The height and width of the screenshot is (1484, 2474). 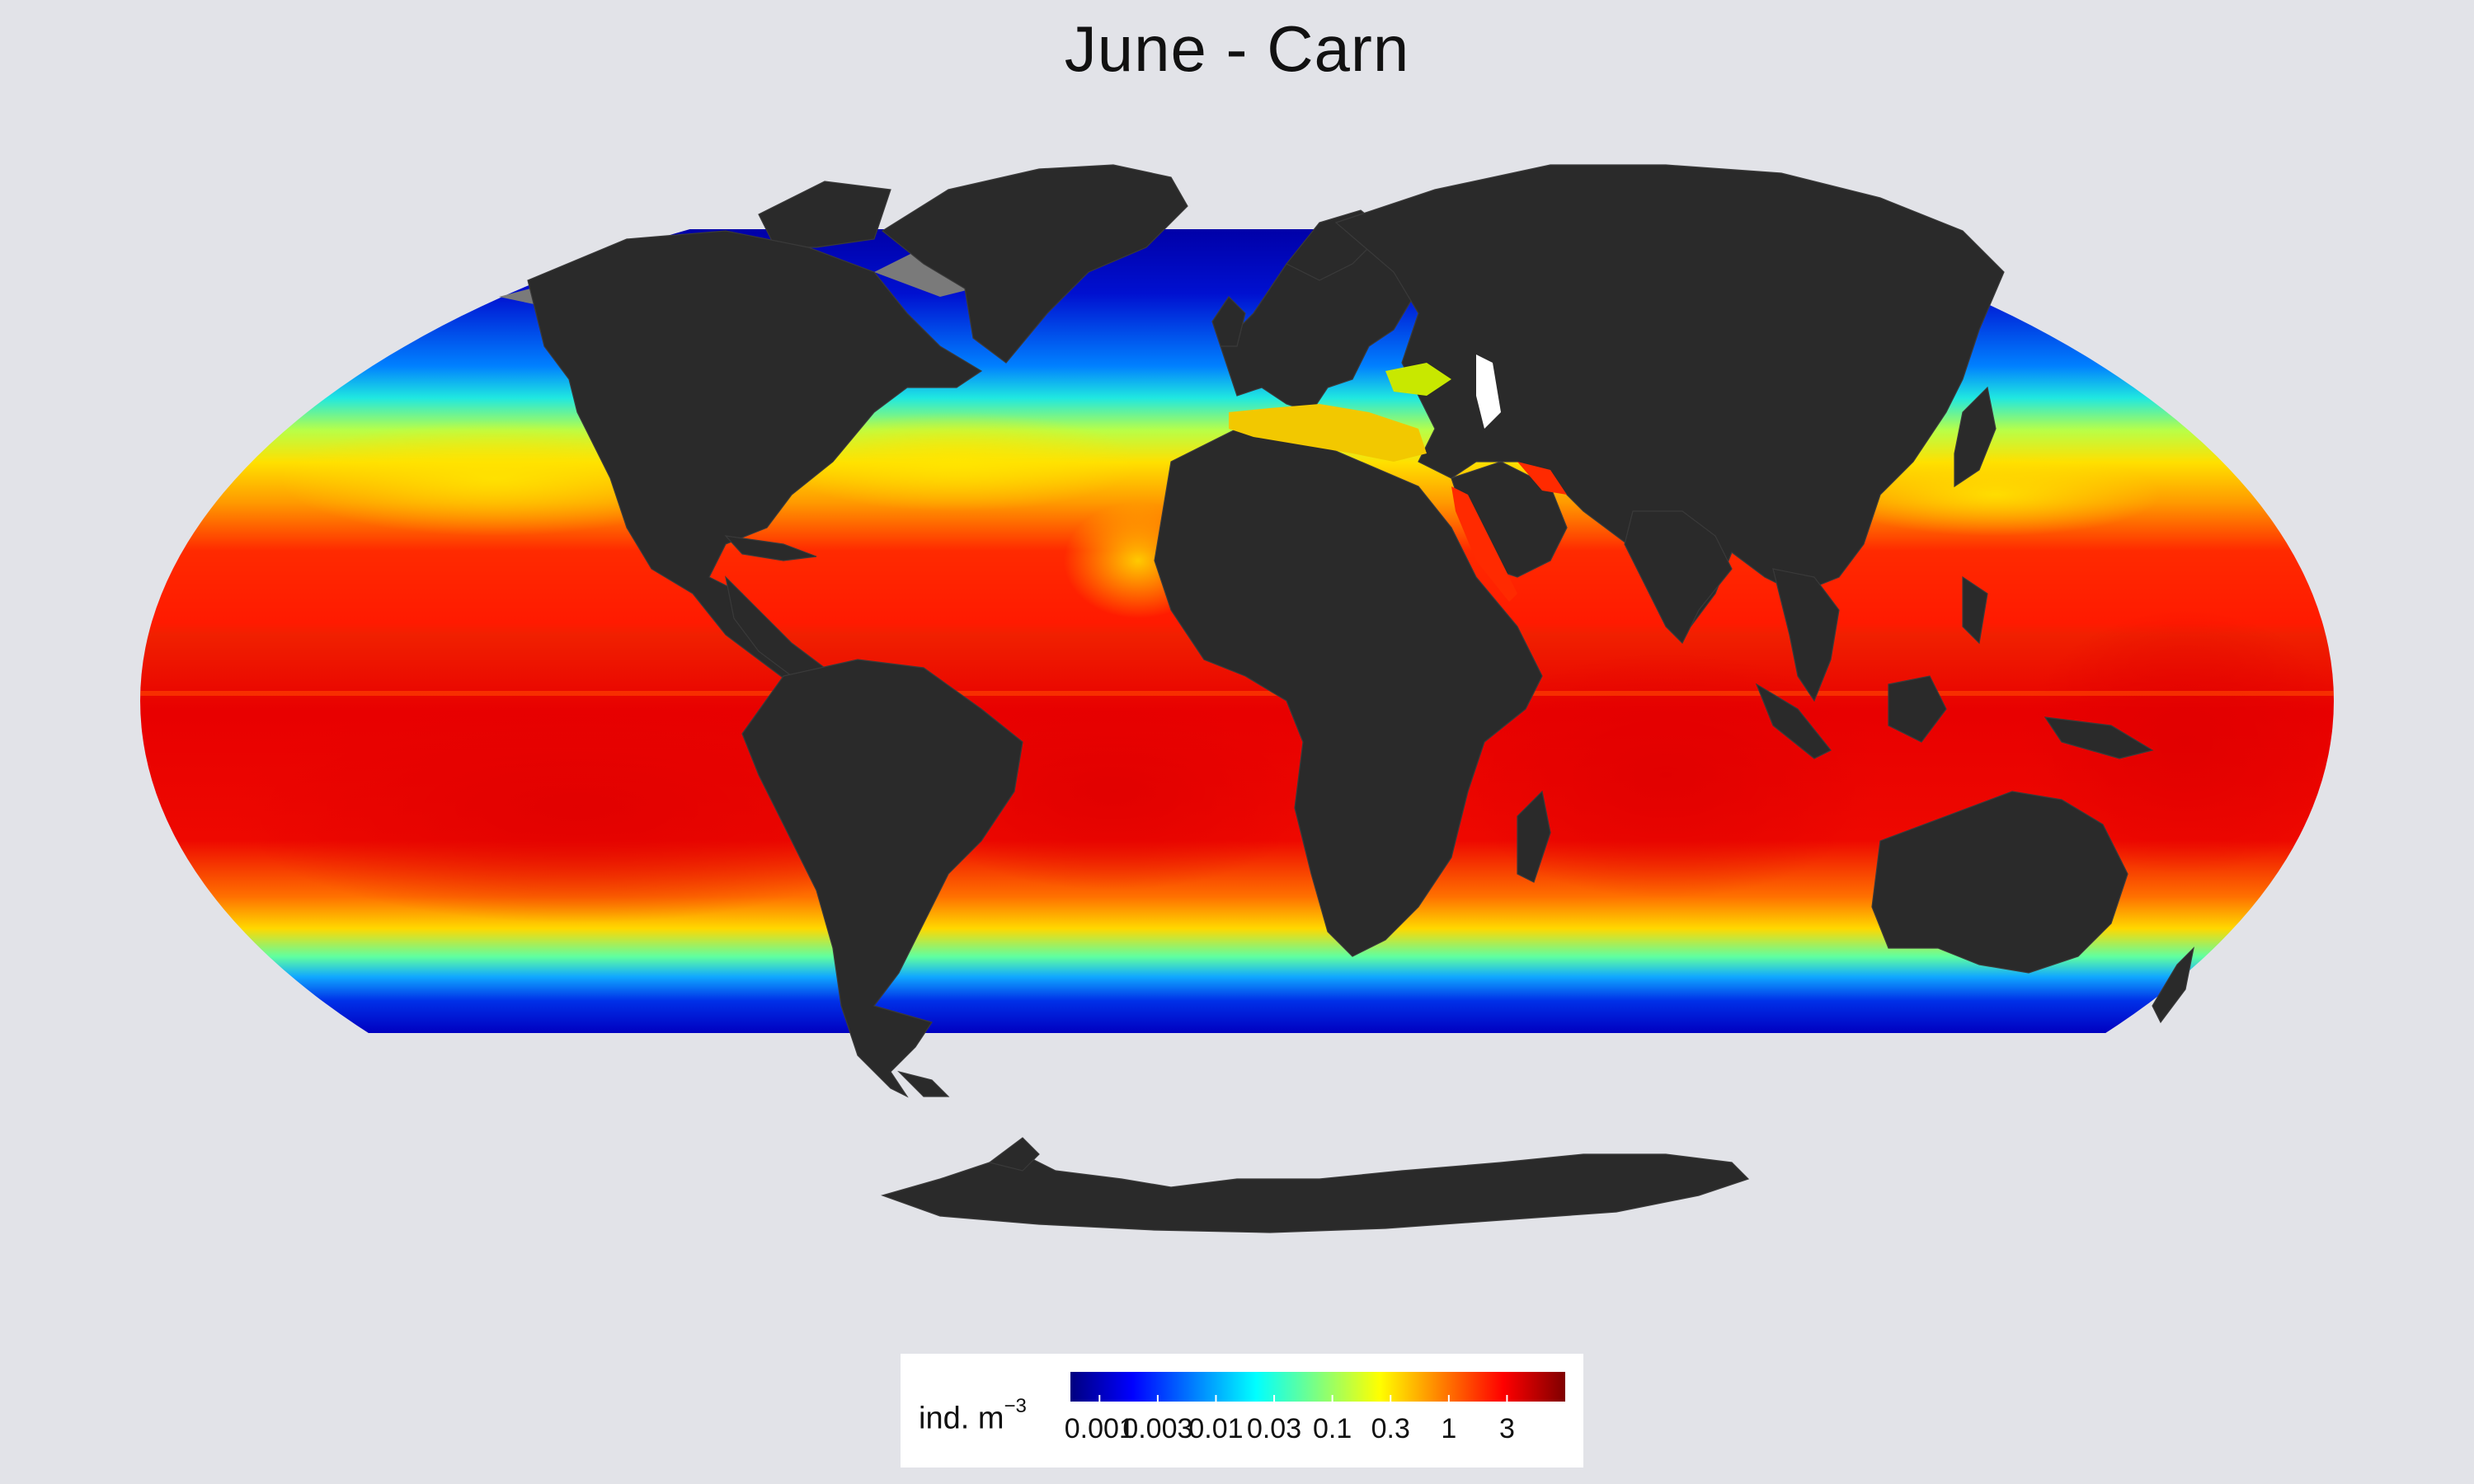 I want to click on south-america, so click(x=882, y=878).